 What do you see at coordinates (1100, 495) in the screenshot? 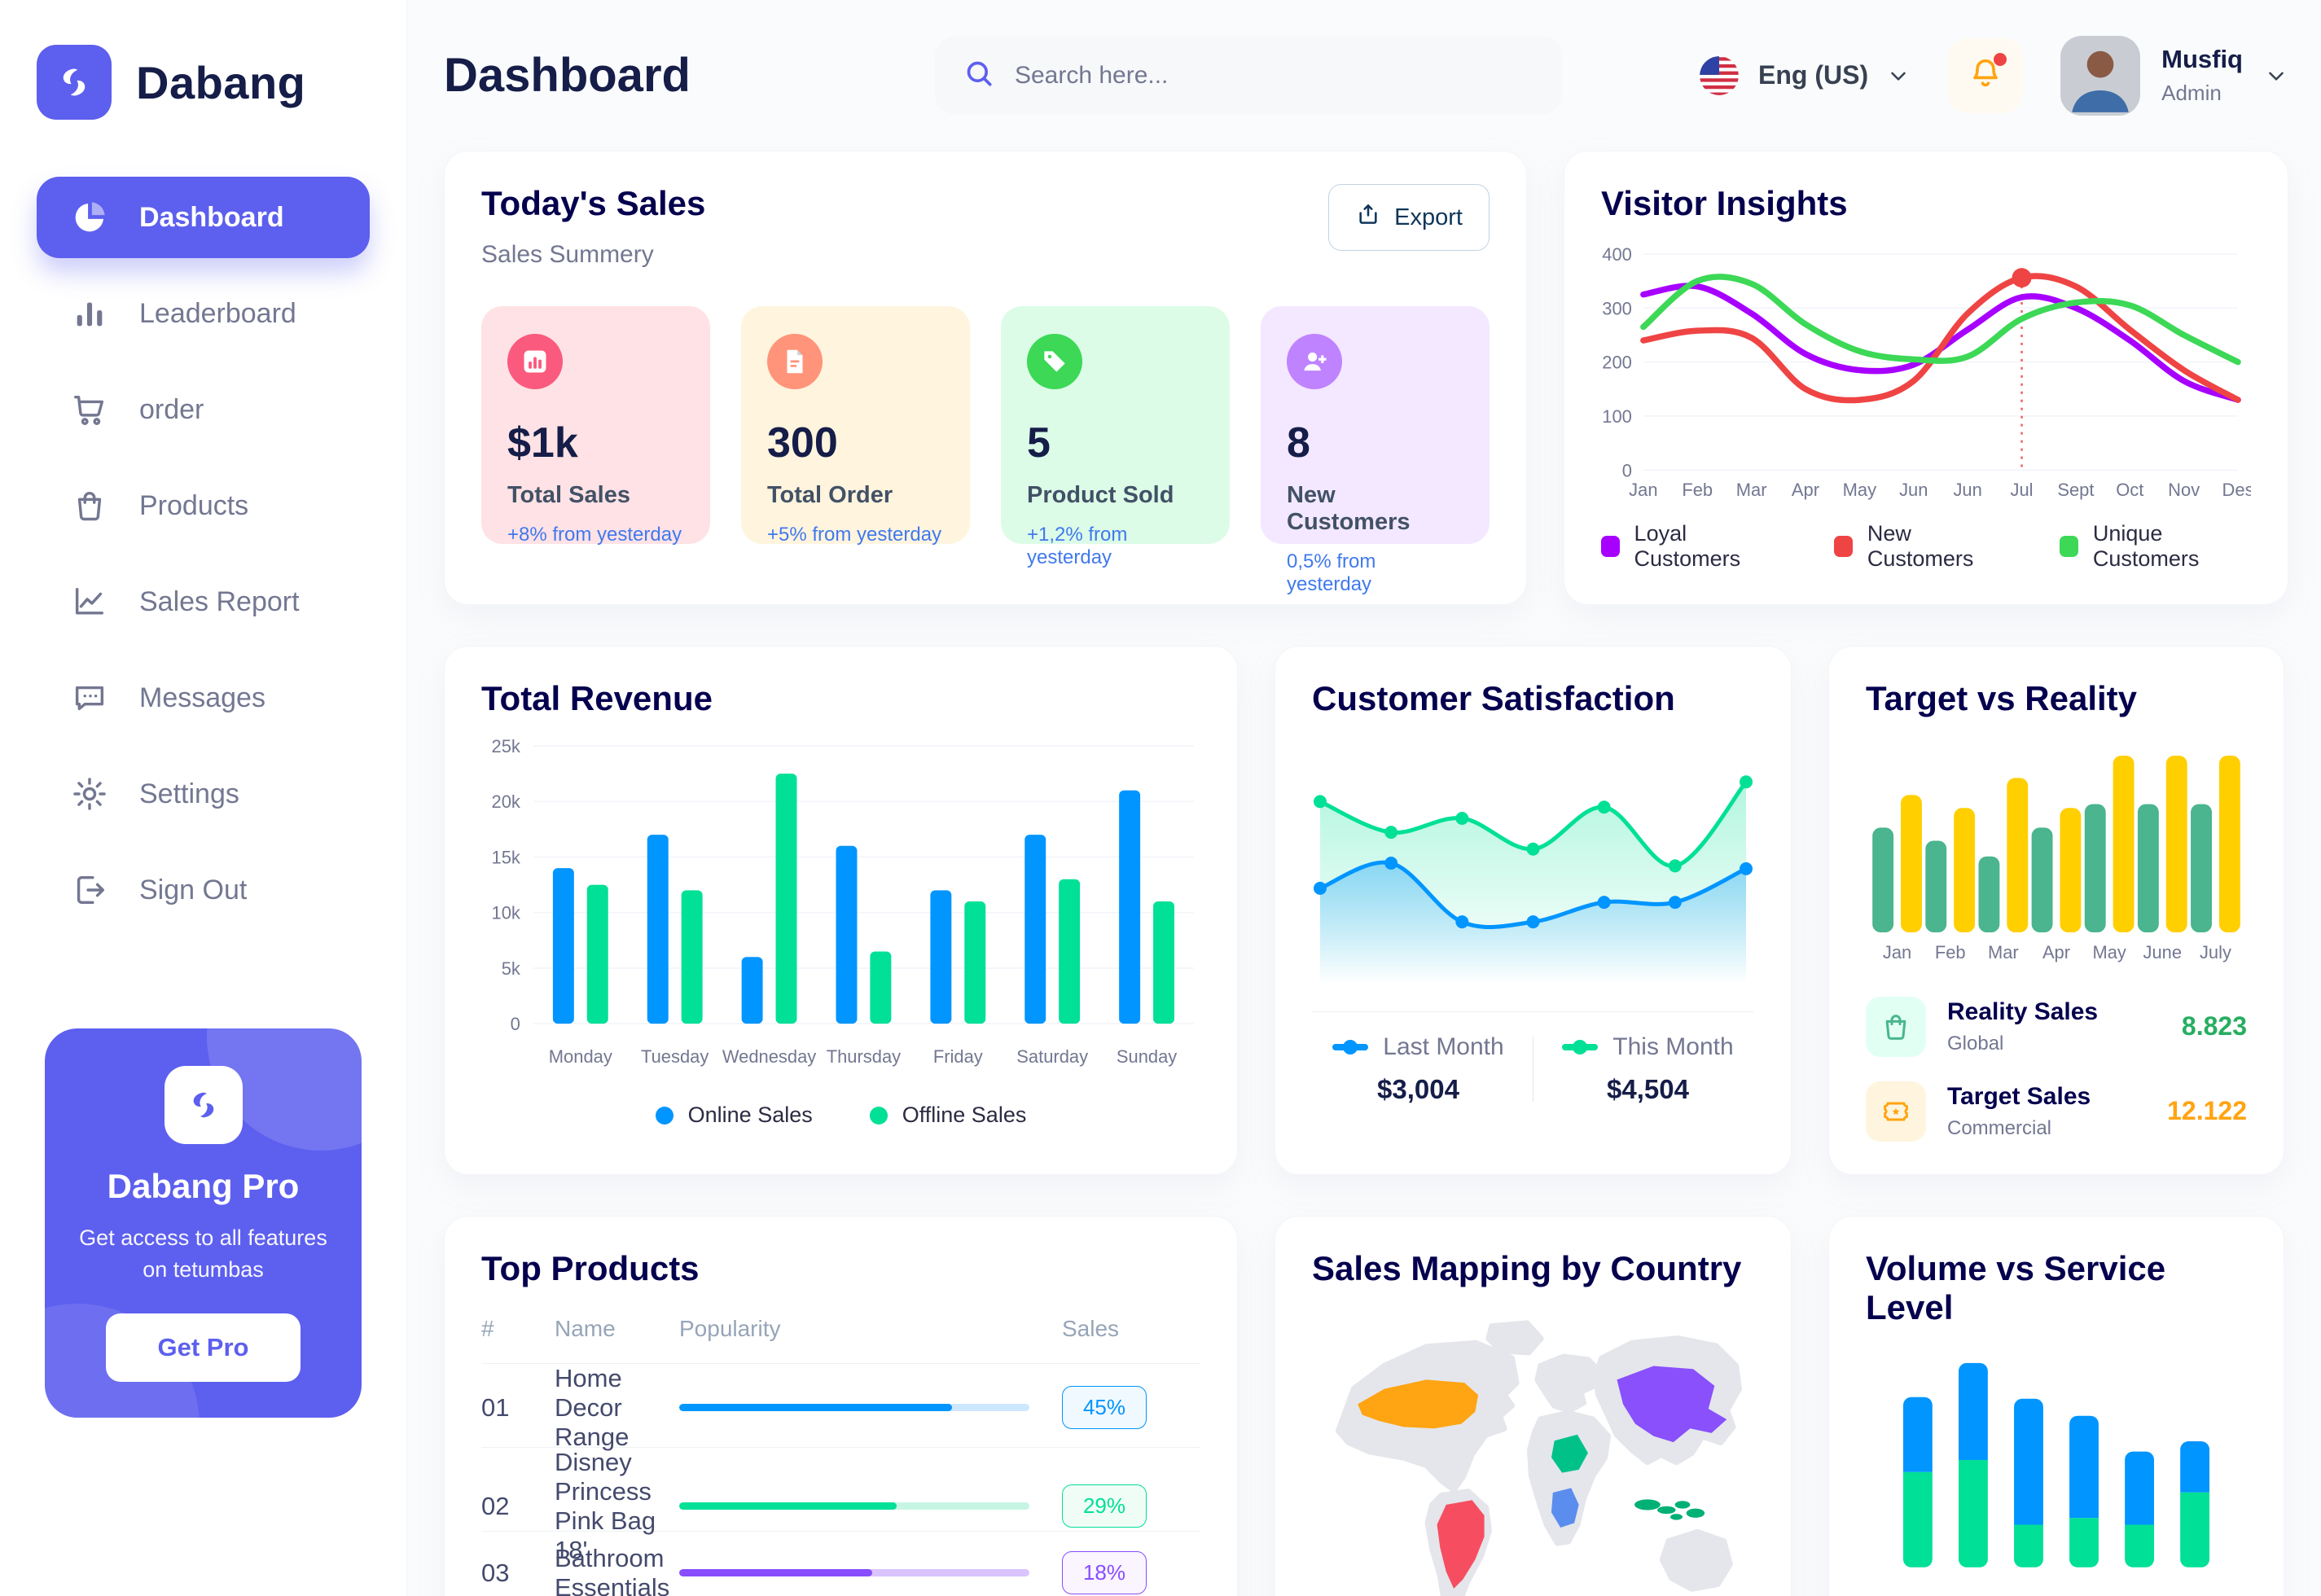
I see `stat-label: Product Sold` at bounding box center [1100, 495].